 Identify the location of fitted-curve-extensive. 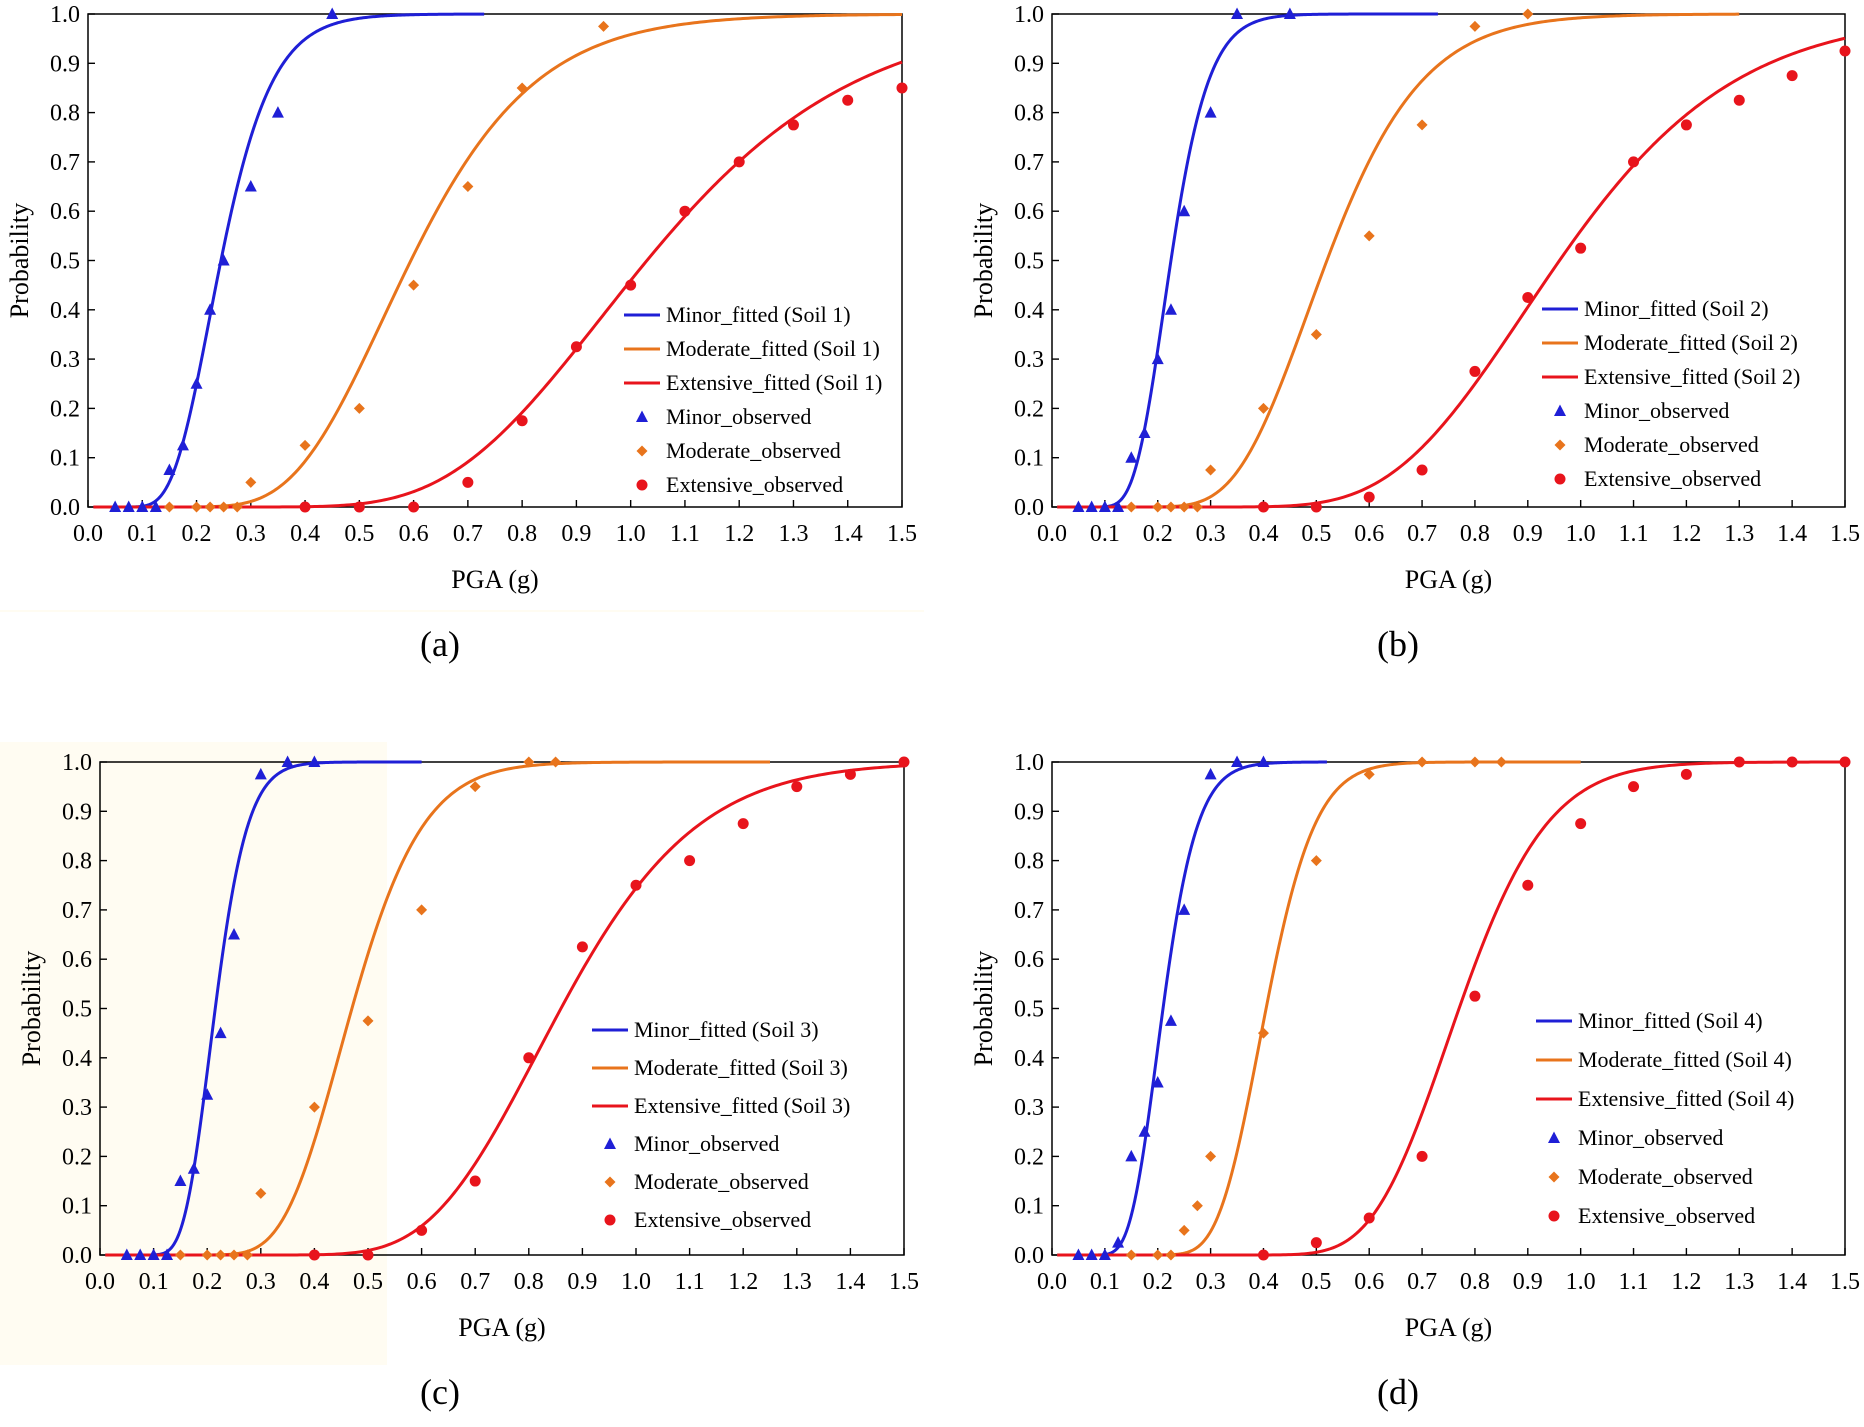
(1451, 1008).